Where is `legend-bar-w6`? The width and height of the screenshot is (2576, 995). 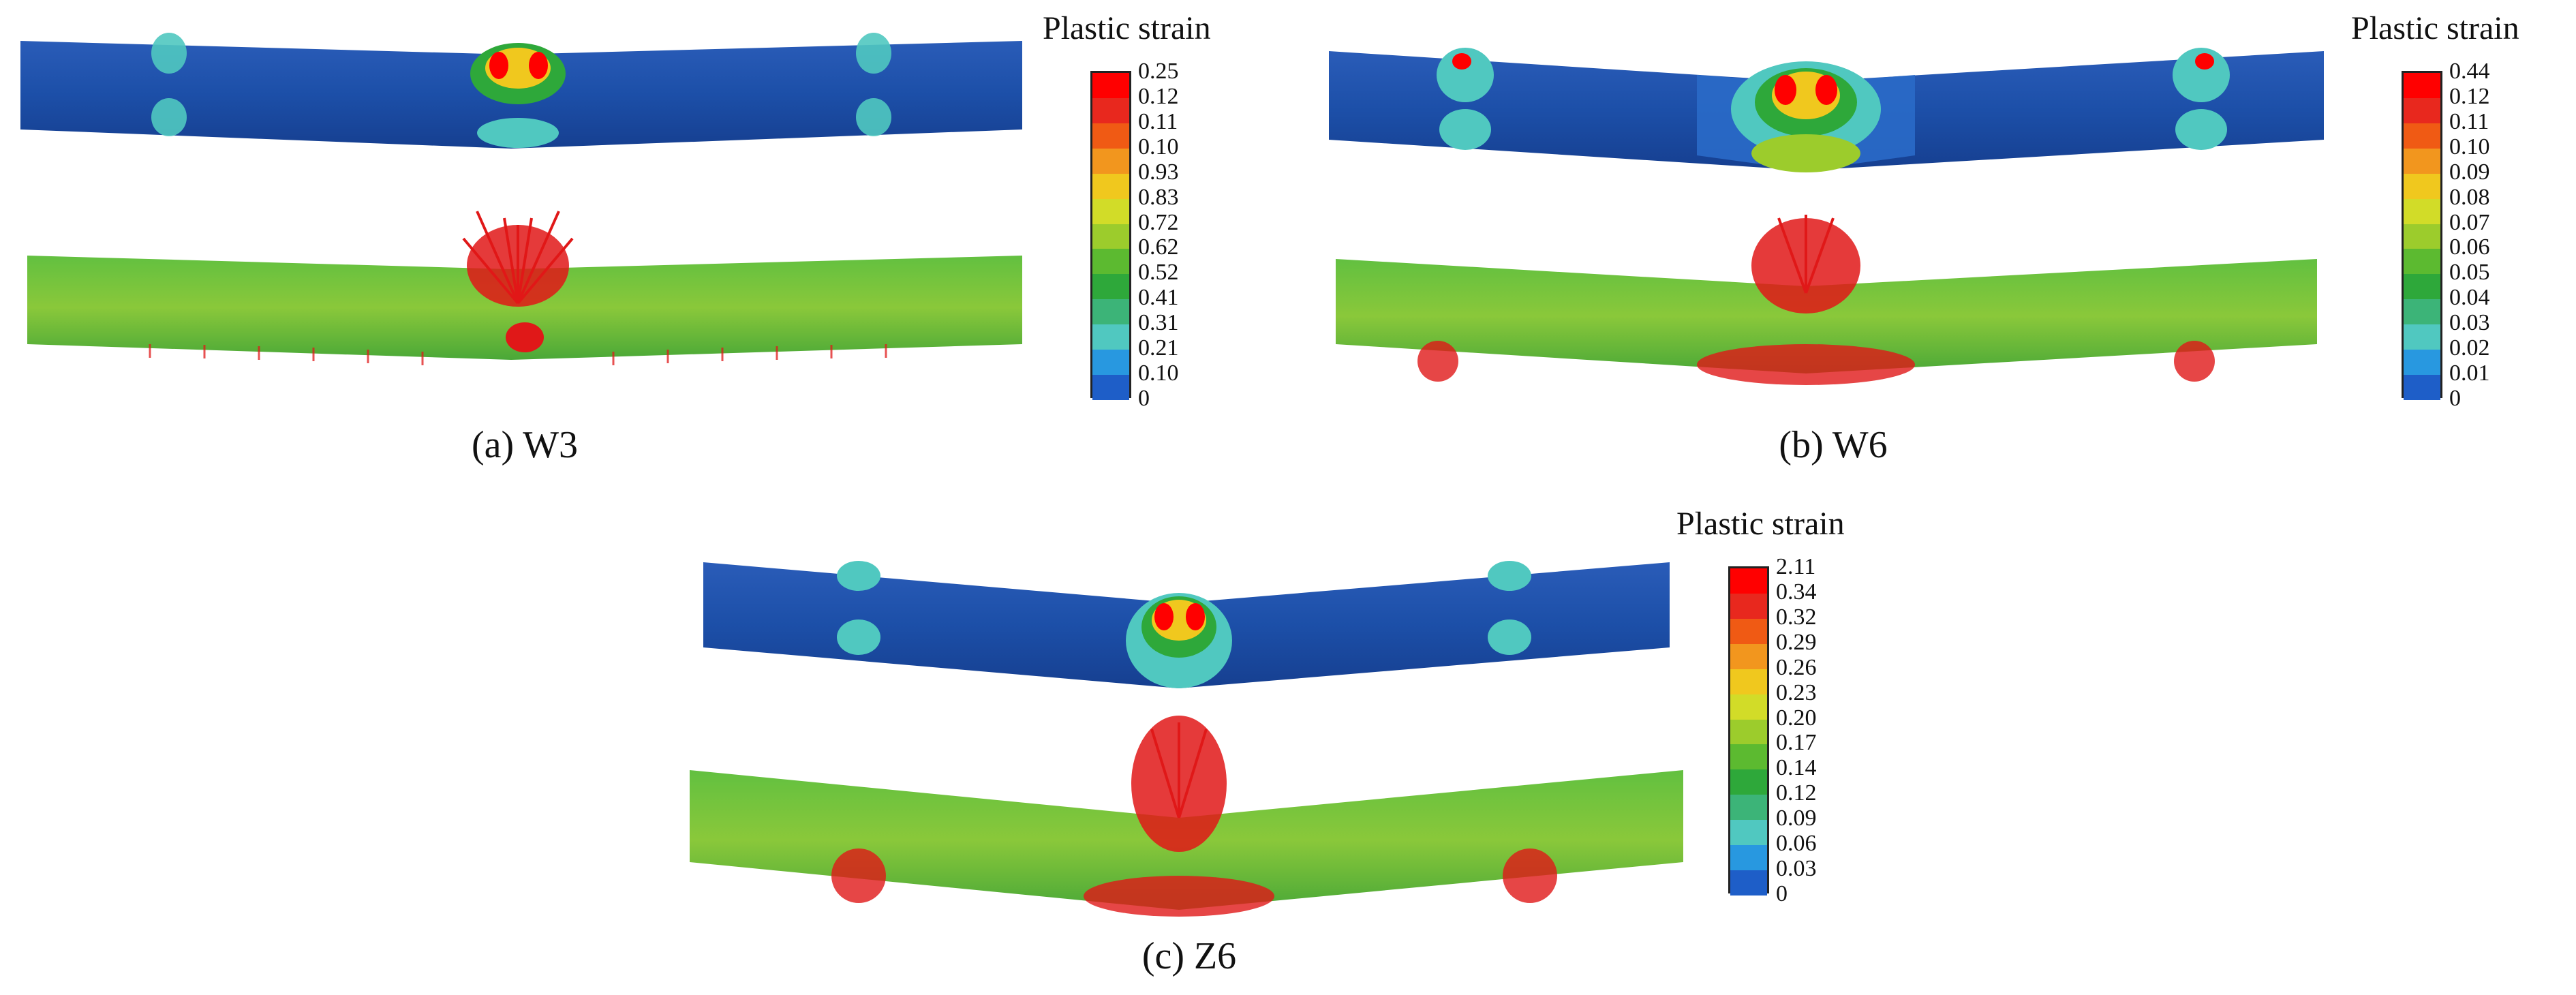 legend-bar-w6 is located at coordinates (2422, 236).